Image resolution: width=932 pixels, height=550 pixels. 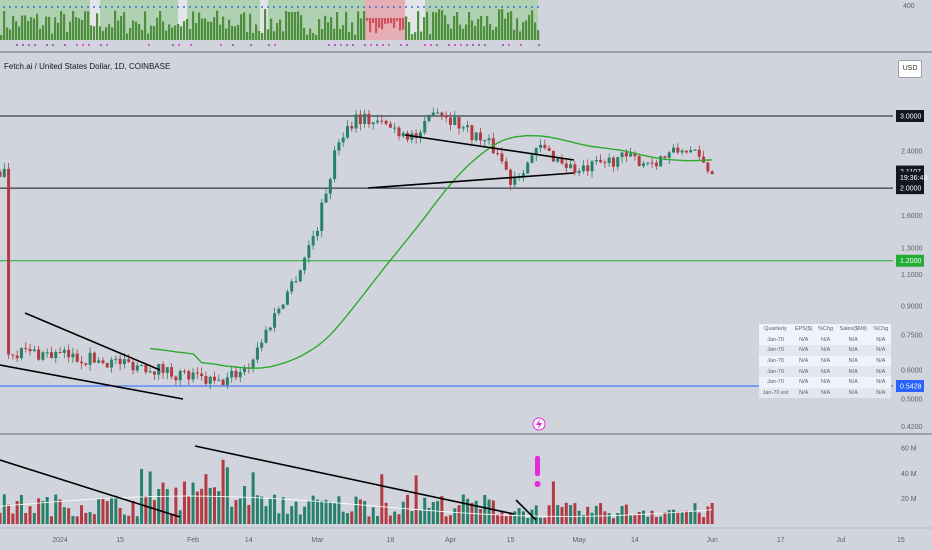 I want to click on volume-tick-label: 60 M, so click(x=909, y=449).